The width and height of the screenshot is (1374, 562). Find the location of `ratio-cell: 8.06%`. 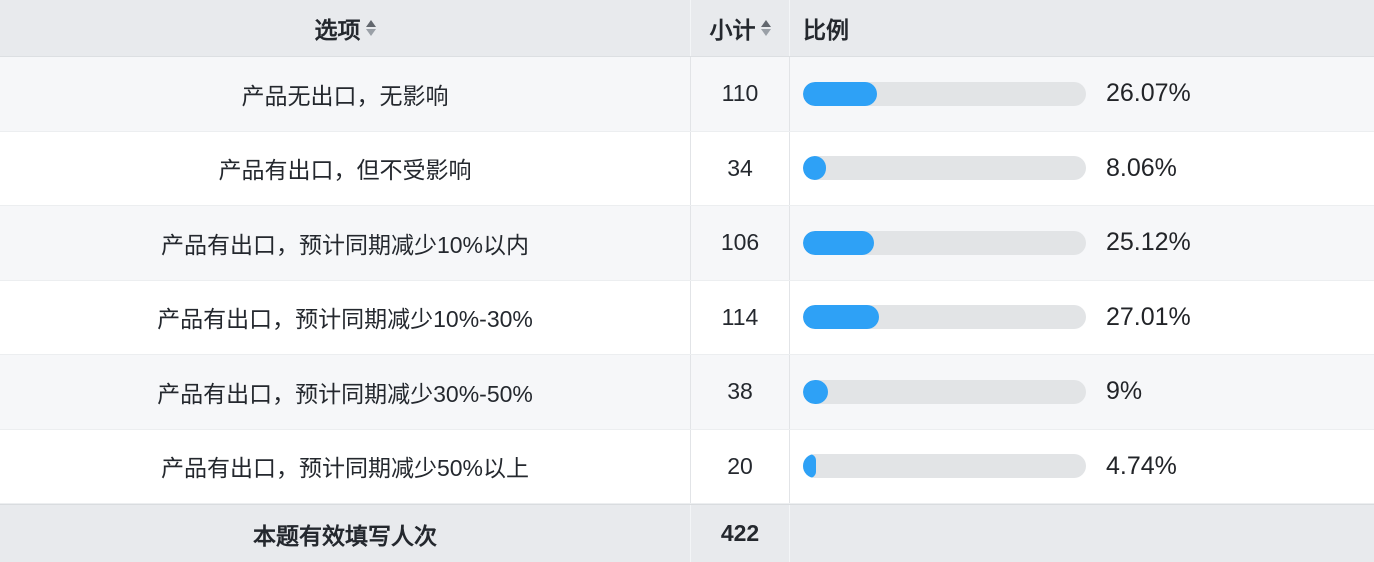

ratio-cell: 8.06% is located at coordinates (1082, 169).